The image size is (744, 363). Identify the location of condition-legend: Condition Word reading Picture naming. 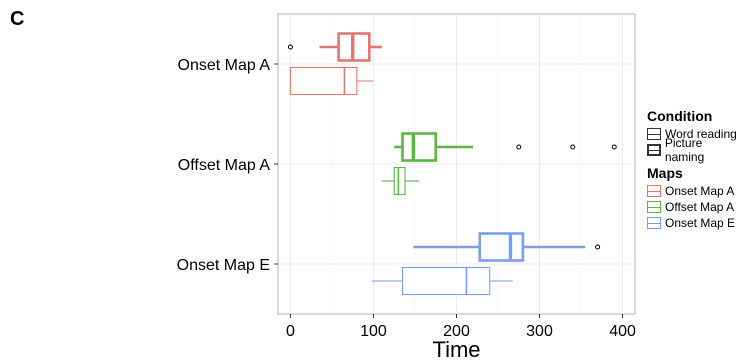
(695, 136).